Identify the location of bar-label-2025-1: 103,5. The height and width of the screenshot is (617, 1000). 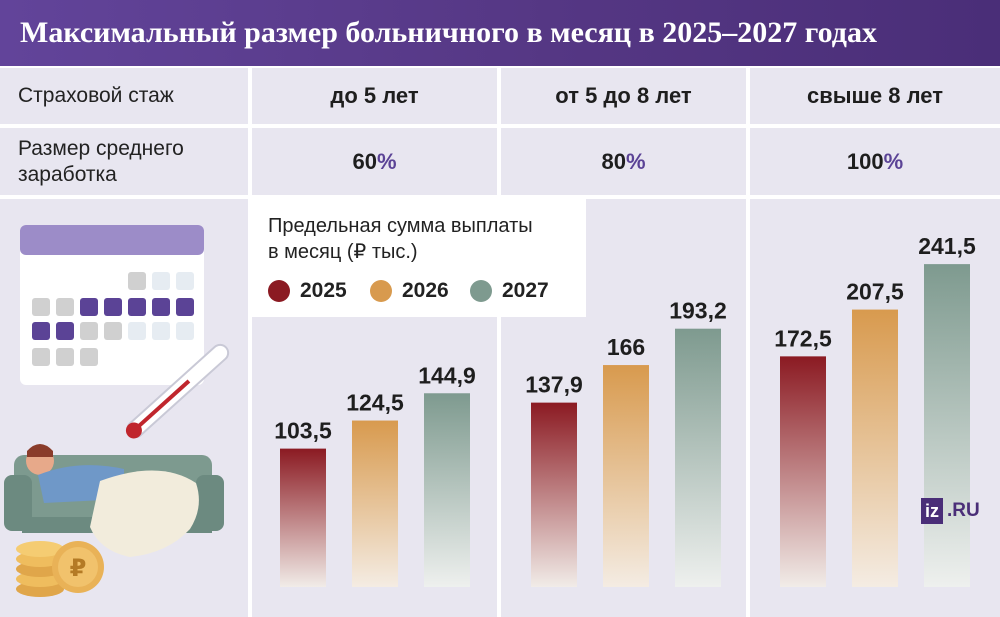
(303, 431).